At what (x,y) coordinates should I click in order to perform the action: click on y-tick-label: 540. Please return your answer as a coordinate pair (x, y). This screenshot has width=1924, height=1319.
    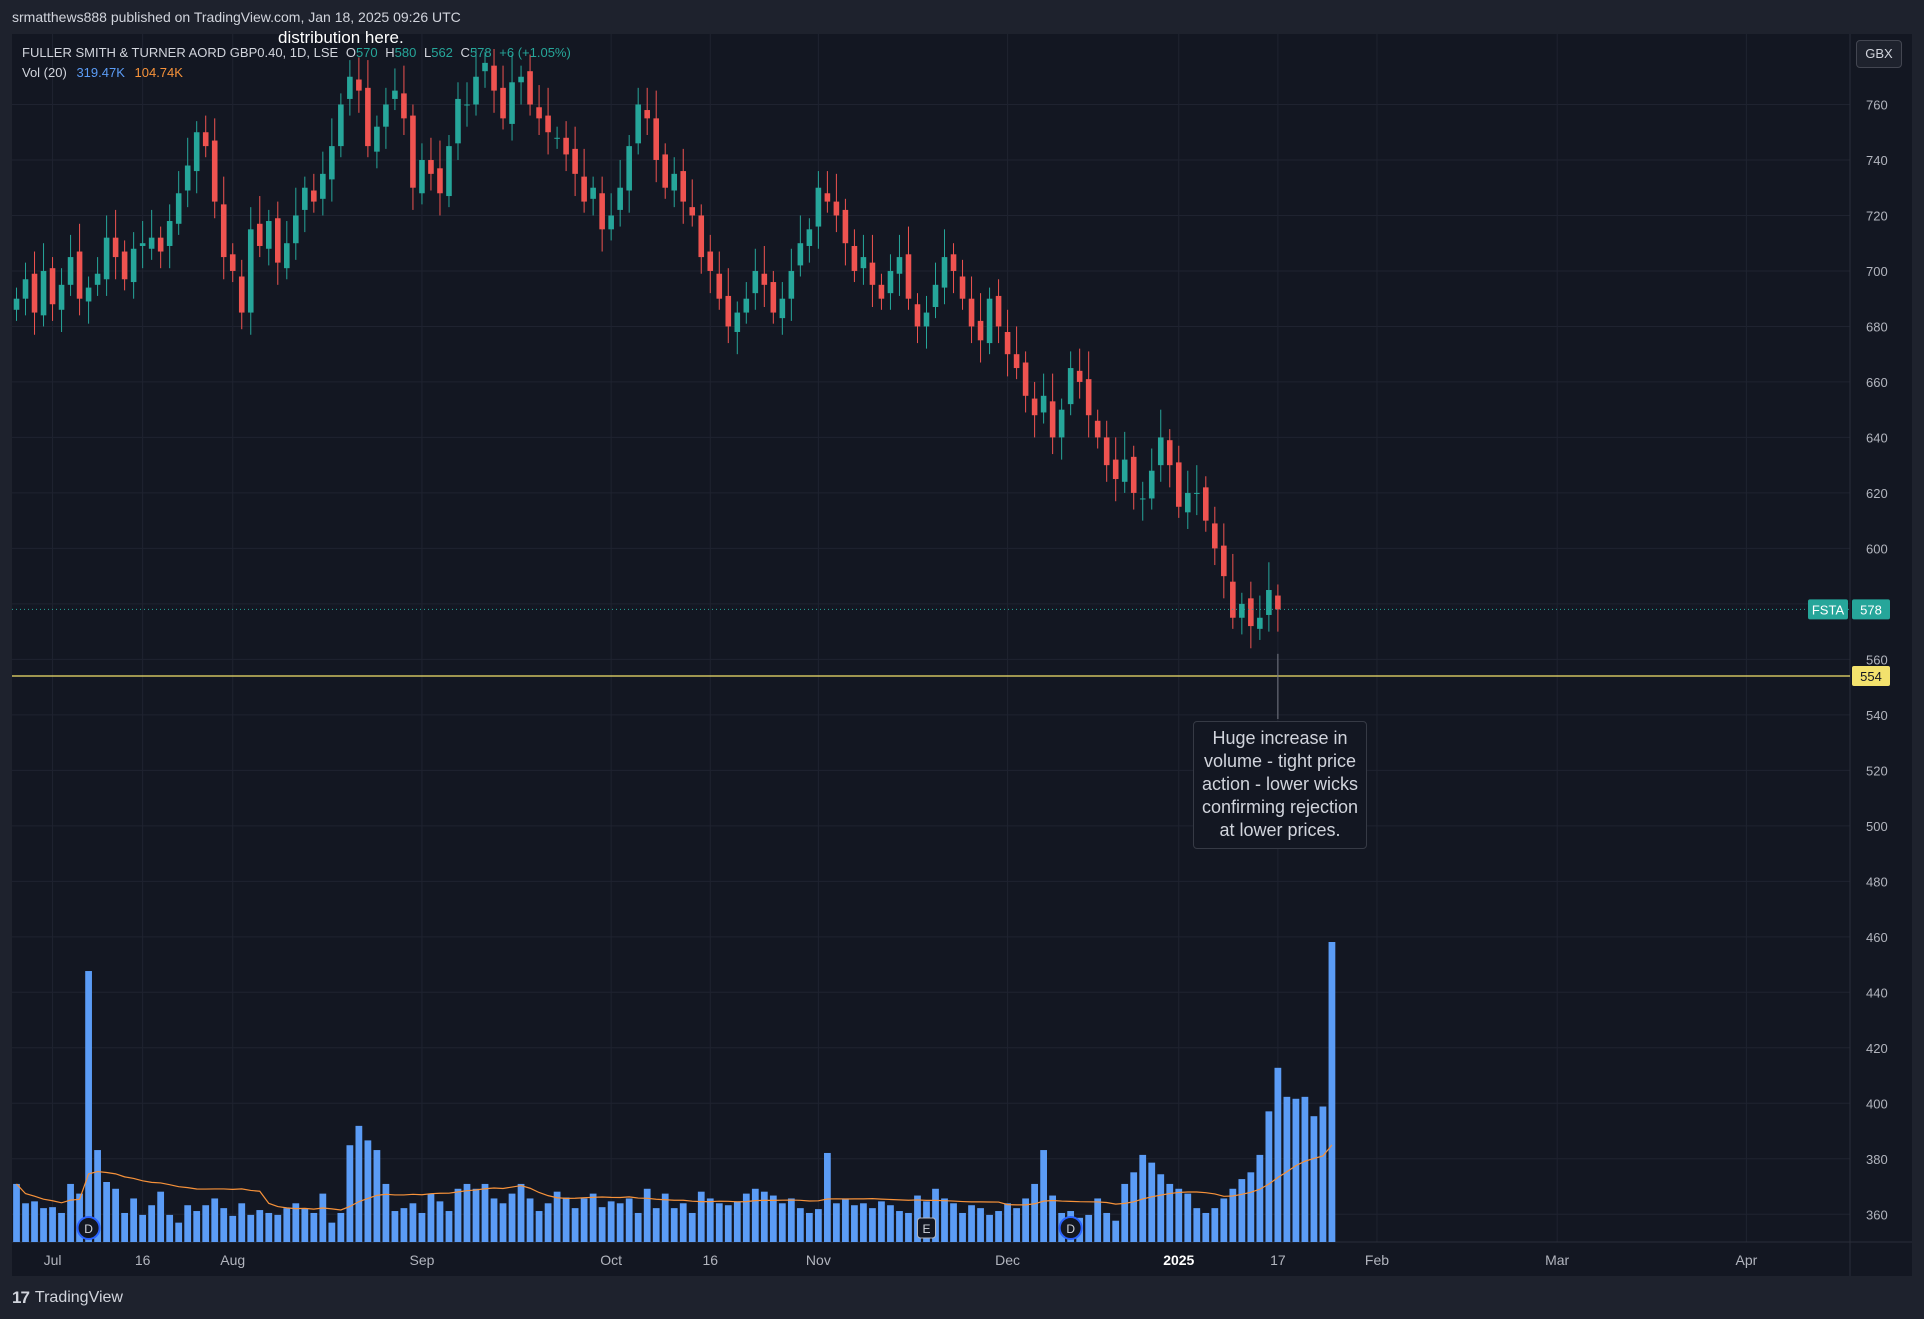
    Looking at the image, I should click on (1877, 715).